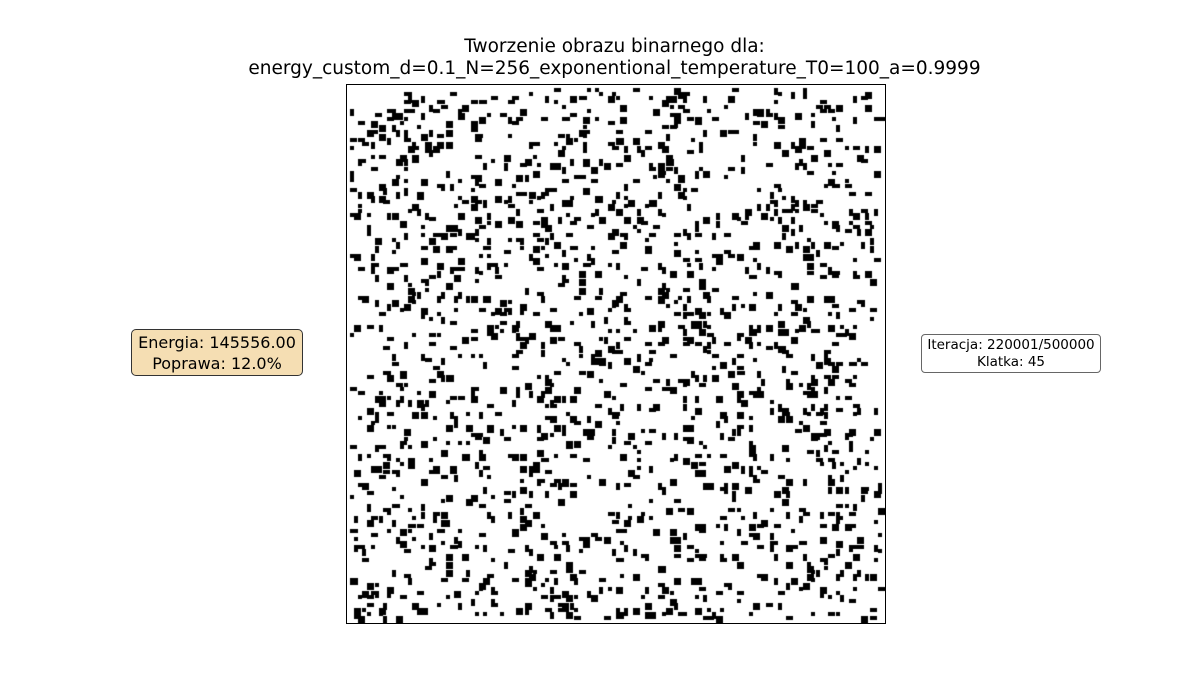  What do you see at coordinates (614, 46) in the screenshot?
I see `title-line-1: Tworzenie obrazu binarnego dla:` at bounding box center [614, 46].